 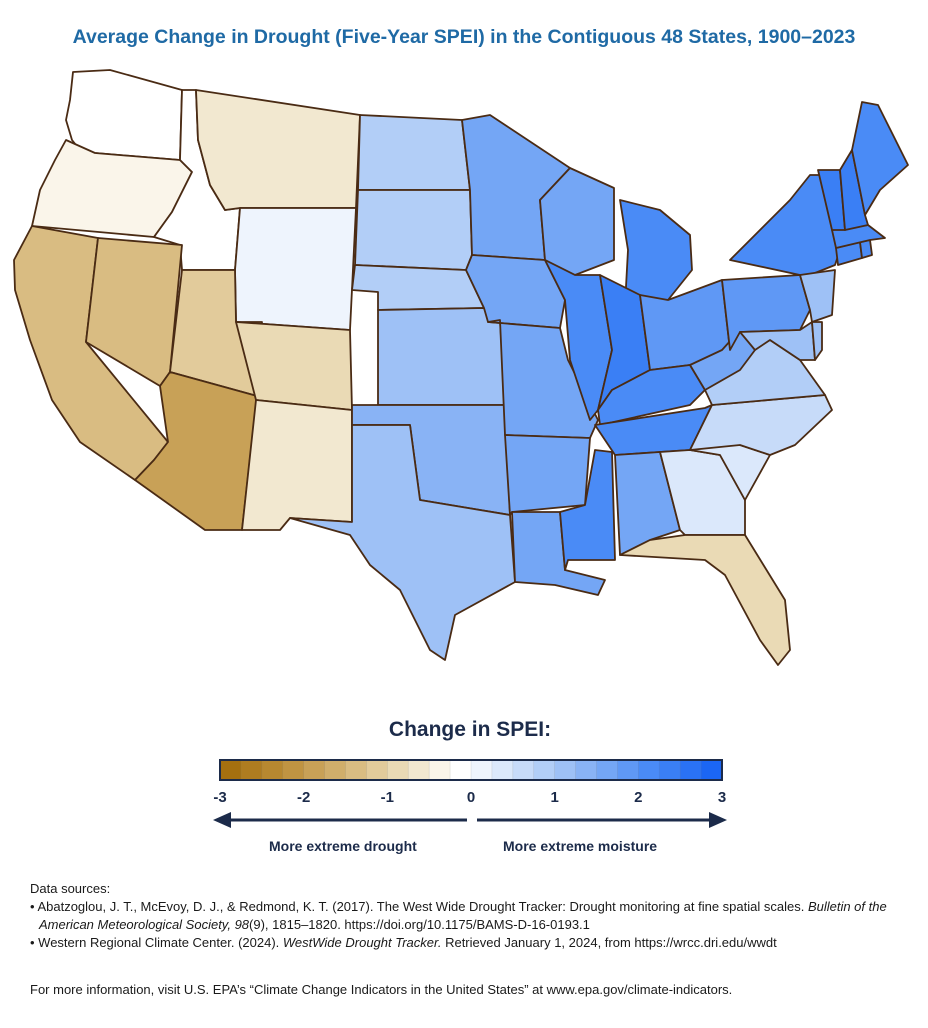 I want to click on state-delaware, so click(x=817, y=341).